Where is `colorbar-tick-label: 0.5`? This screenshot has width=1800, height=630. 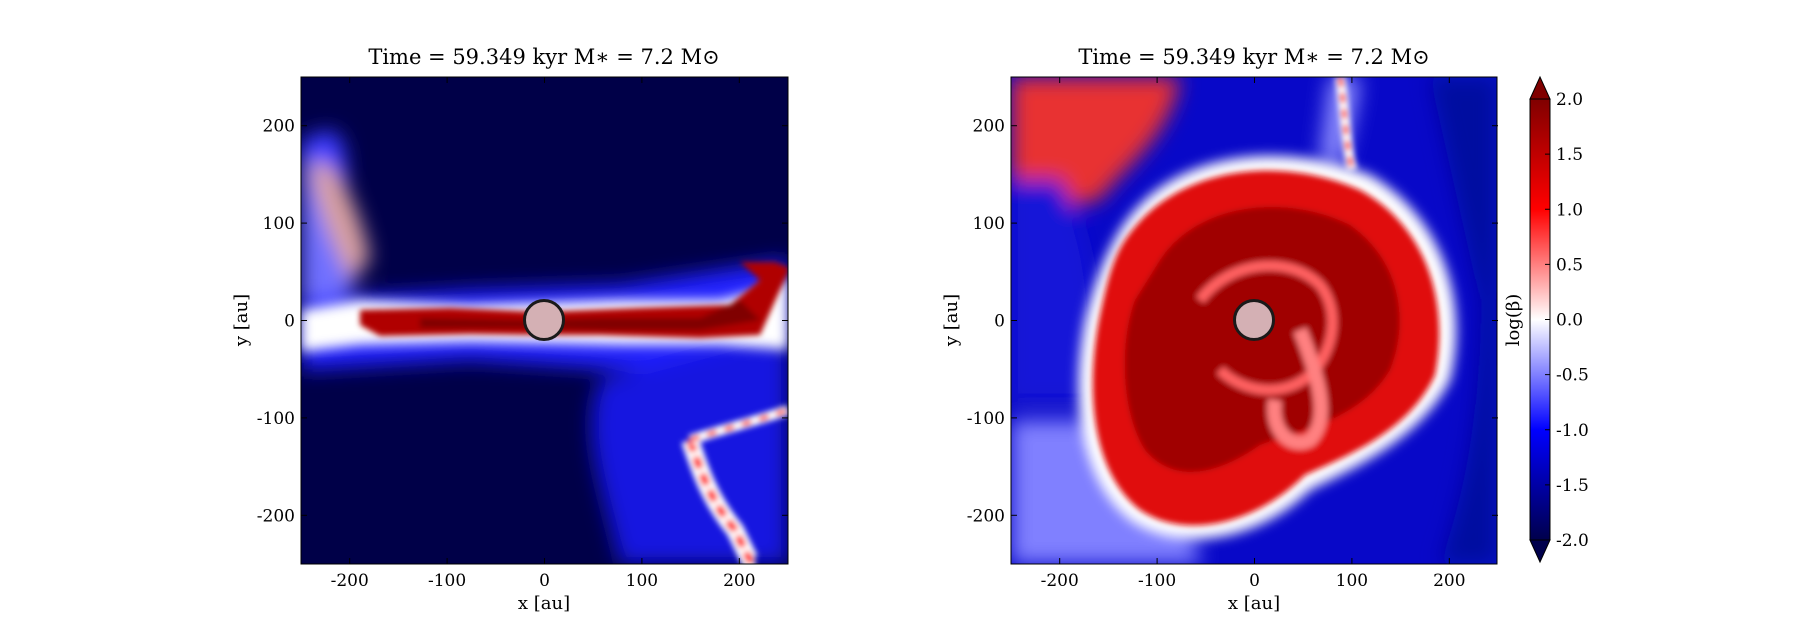 colorbar-tick-label: 0.5 is located at coordinates (1569, 265).